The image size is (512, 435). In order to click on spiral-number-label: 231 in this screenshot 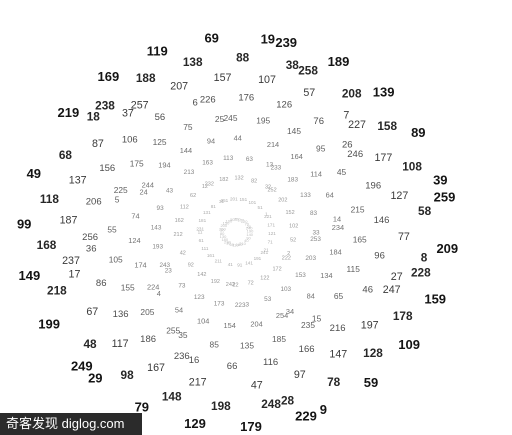, I will do `click(200, 228)`.